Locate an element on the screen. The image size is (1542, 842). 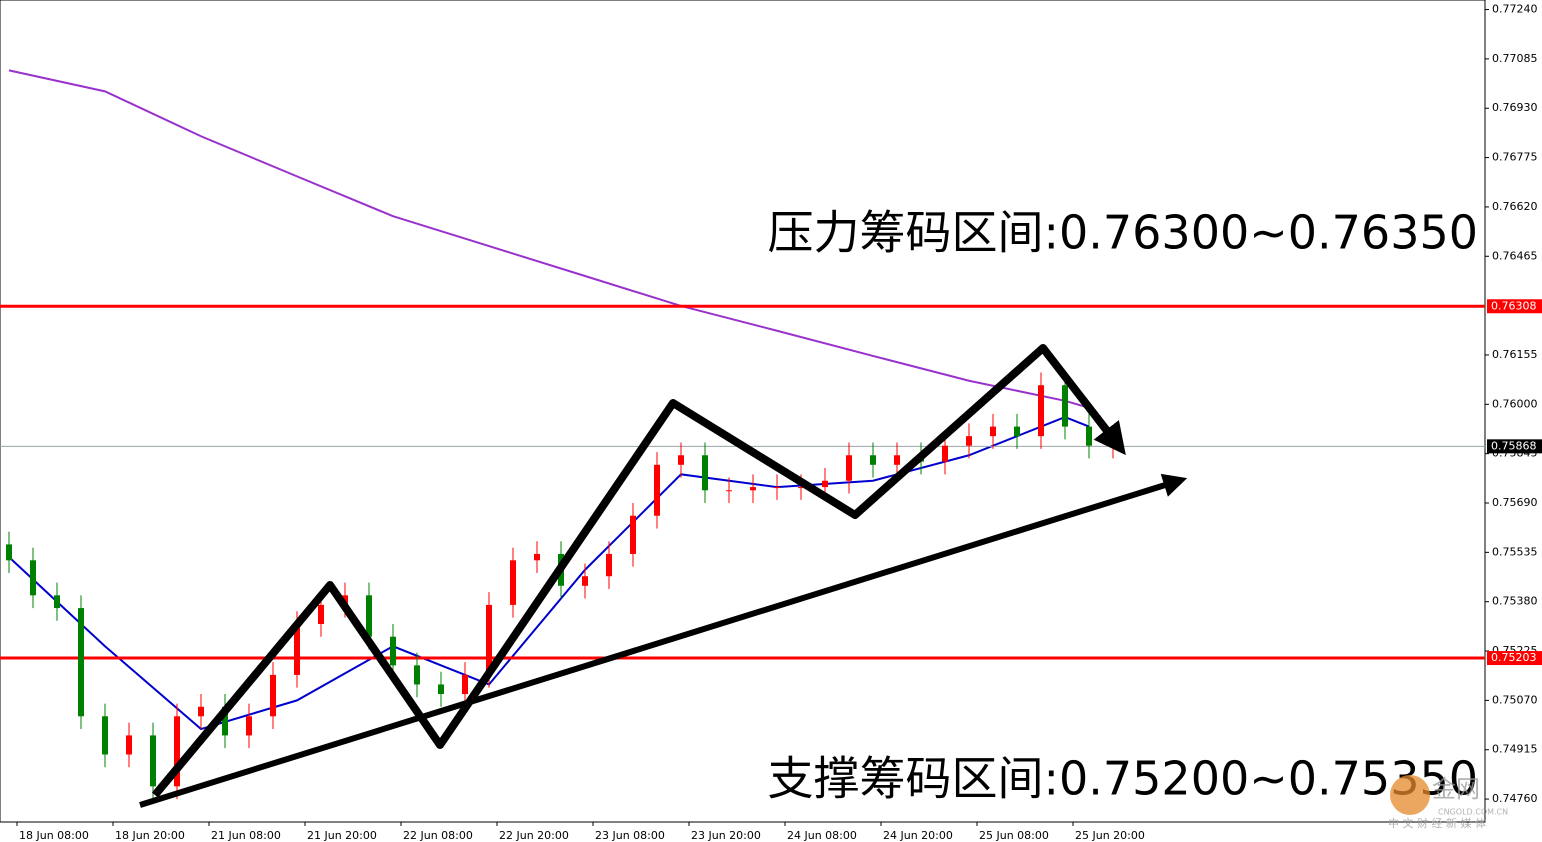
watermark-slogan: 中 文 财 经 新 媒 体 is located at coordinates (1437, 823).